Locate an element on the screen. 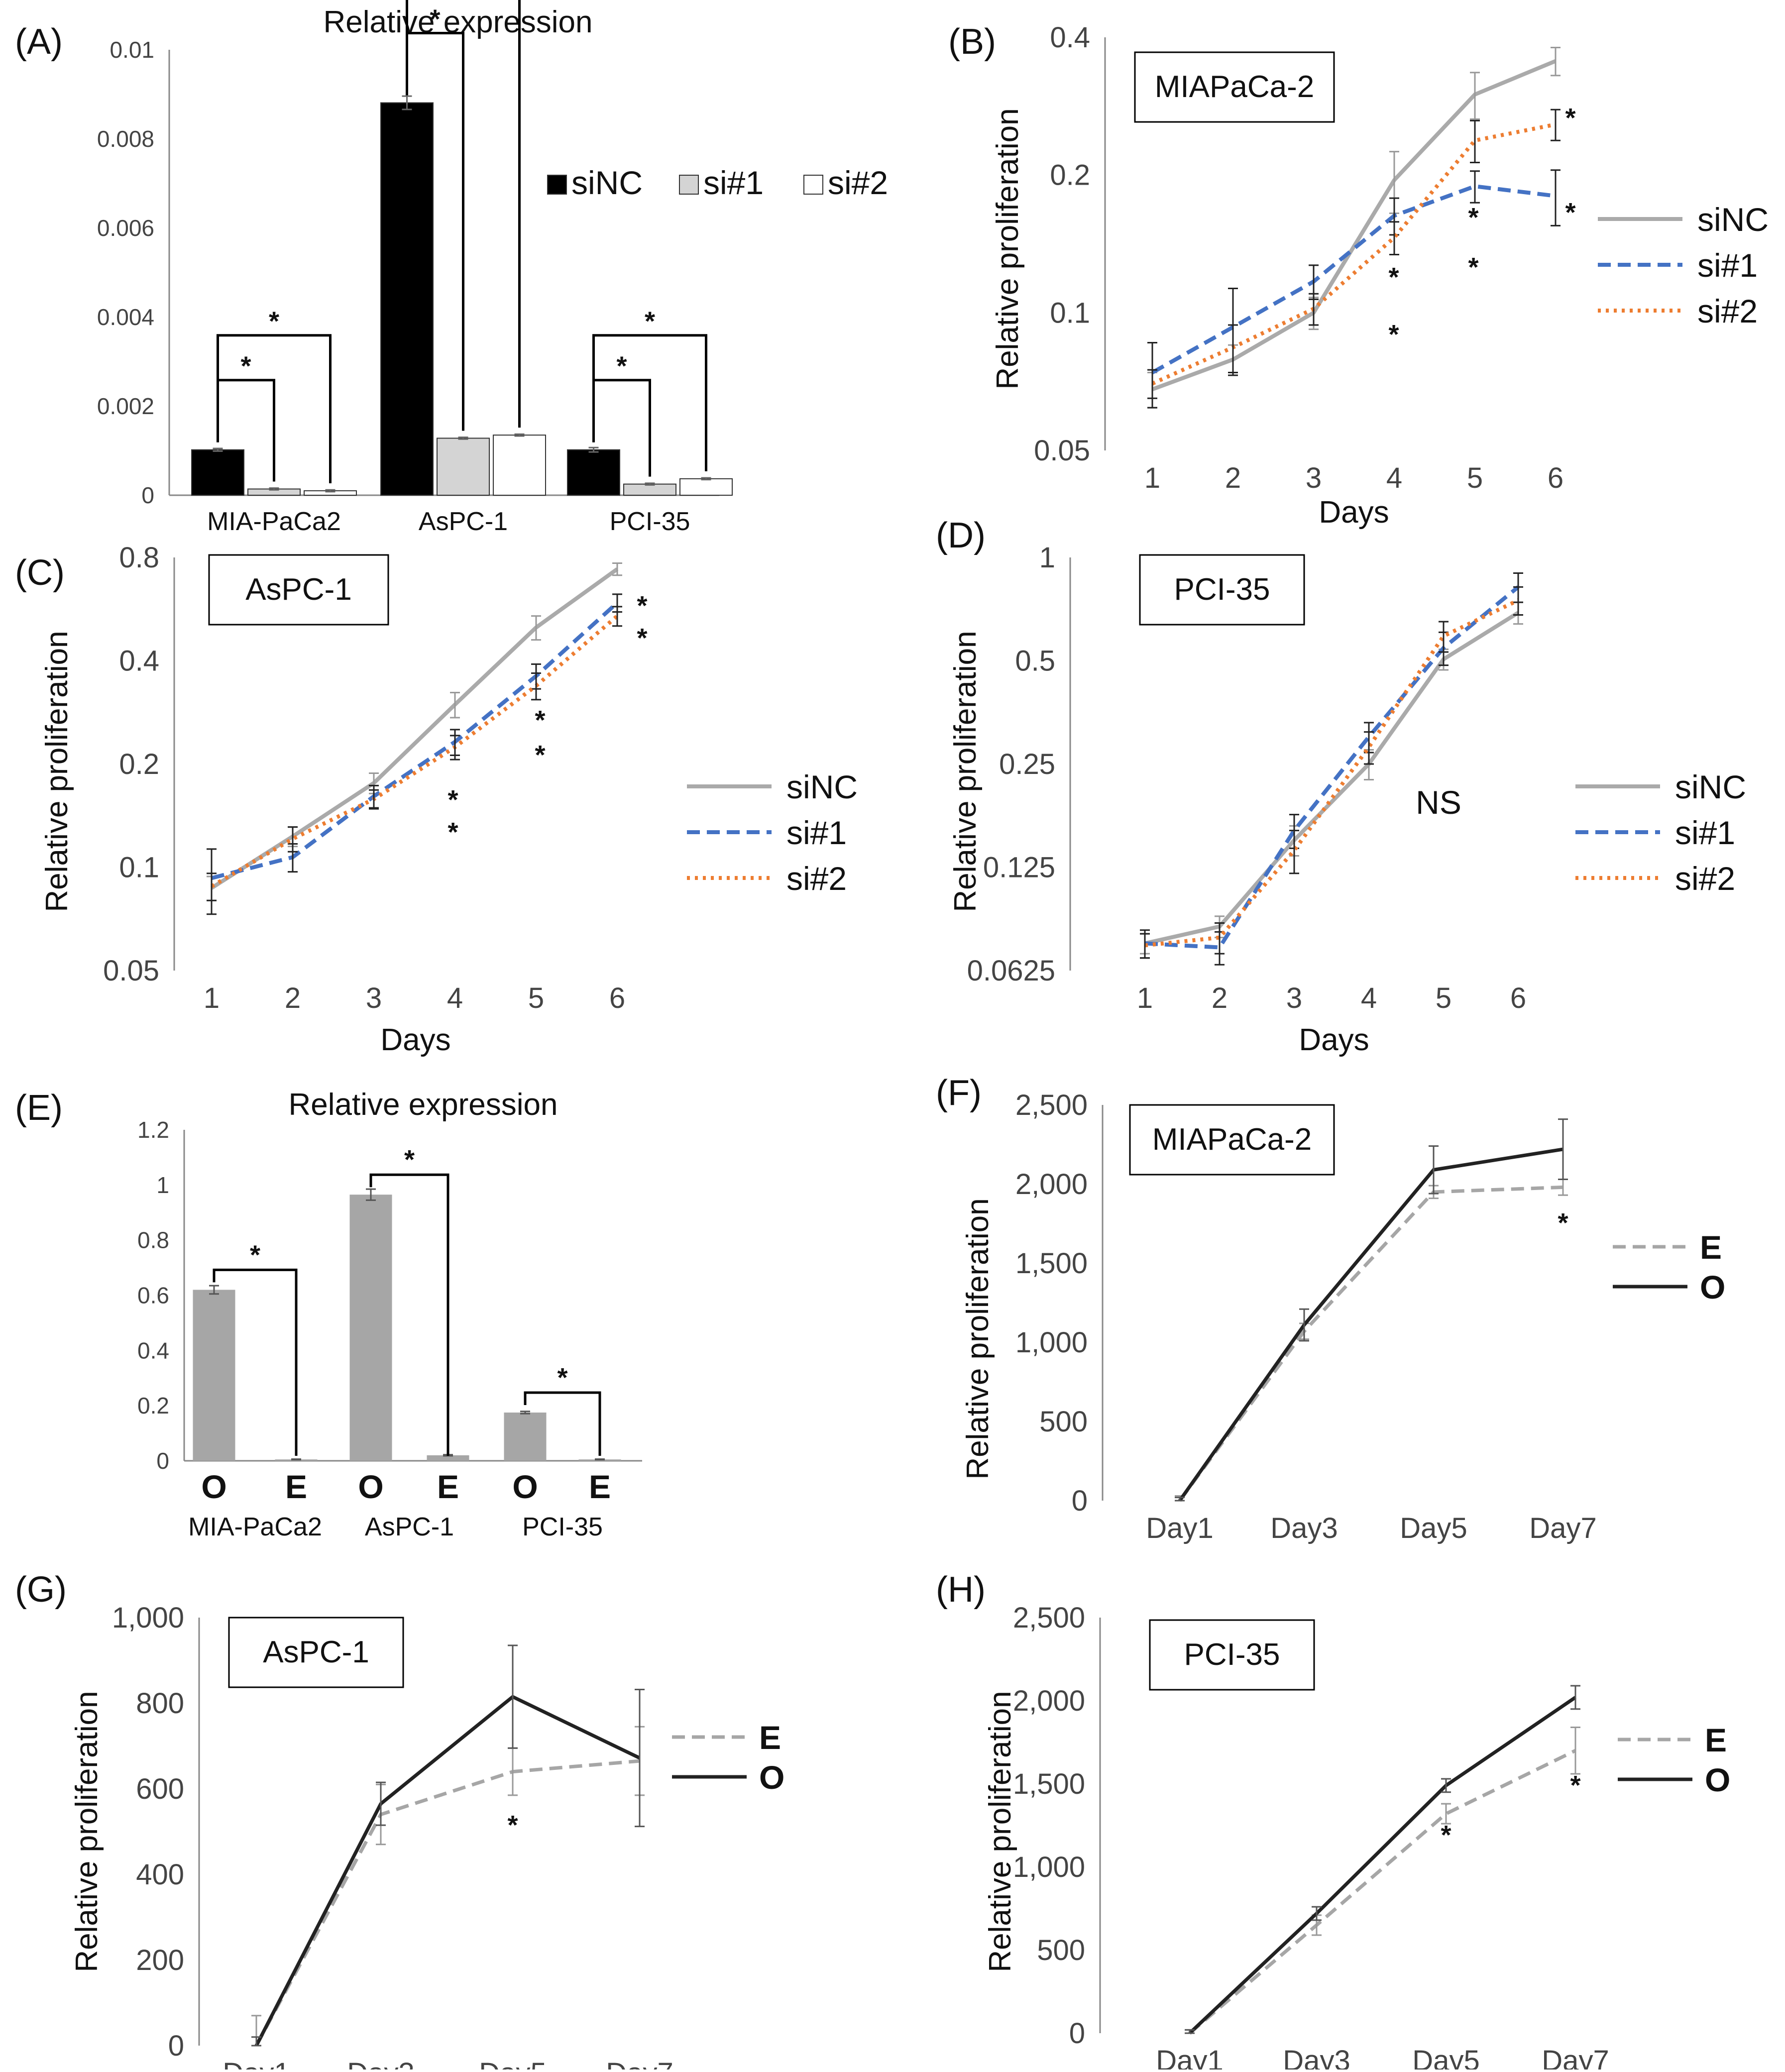 The height and width of the screenshot is (2072, 1785). series-line-b-si#1 is located at coordinates (1353, 279).